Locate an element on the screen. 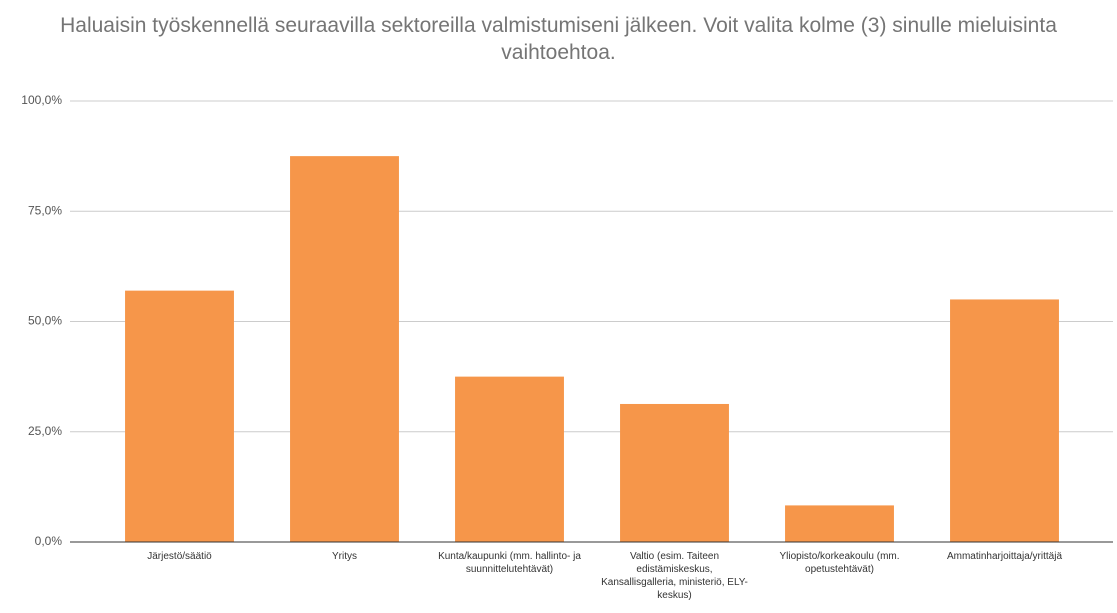 This screenshot has height=613, width=1117. y-tick-label: 25,0% is located at coordinates (45, 431).